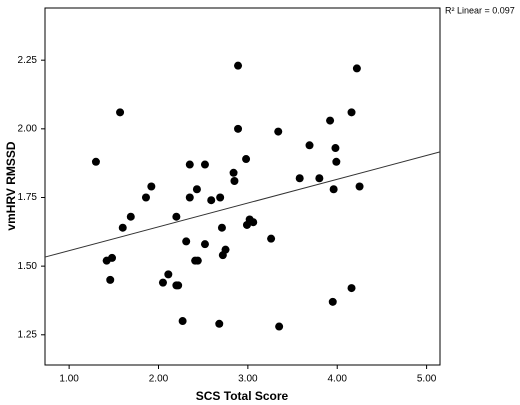 The width and height of the screenshot is (520, 405). I want to click on y-axis-title: vmHRV RMSSD, so click(11, 185).